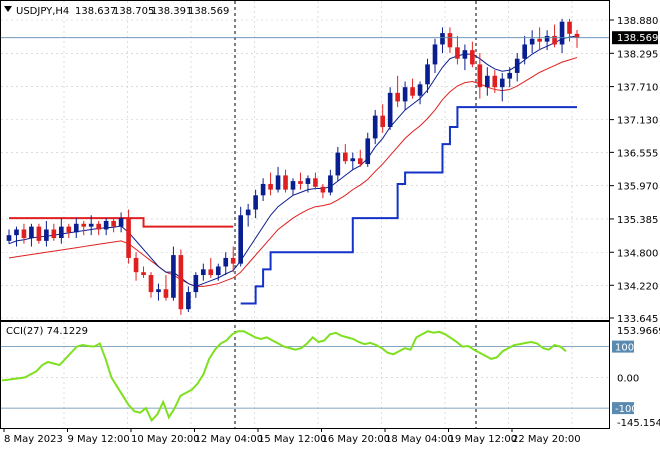 This screenshot has width=660, height=454. What do you see at coordinates (637, 21) in the screenshot?
I see `price-tick-label: 138.880` at bounding box center [637, 21].